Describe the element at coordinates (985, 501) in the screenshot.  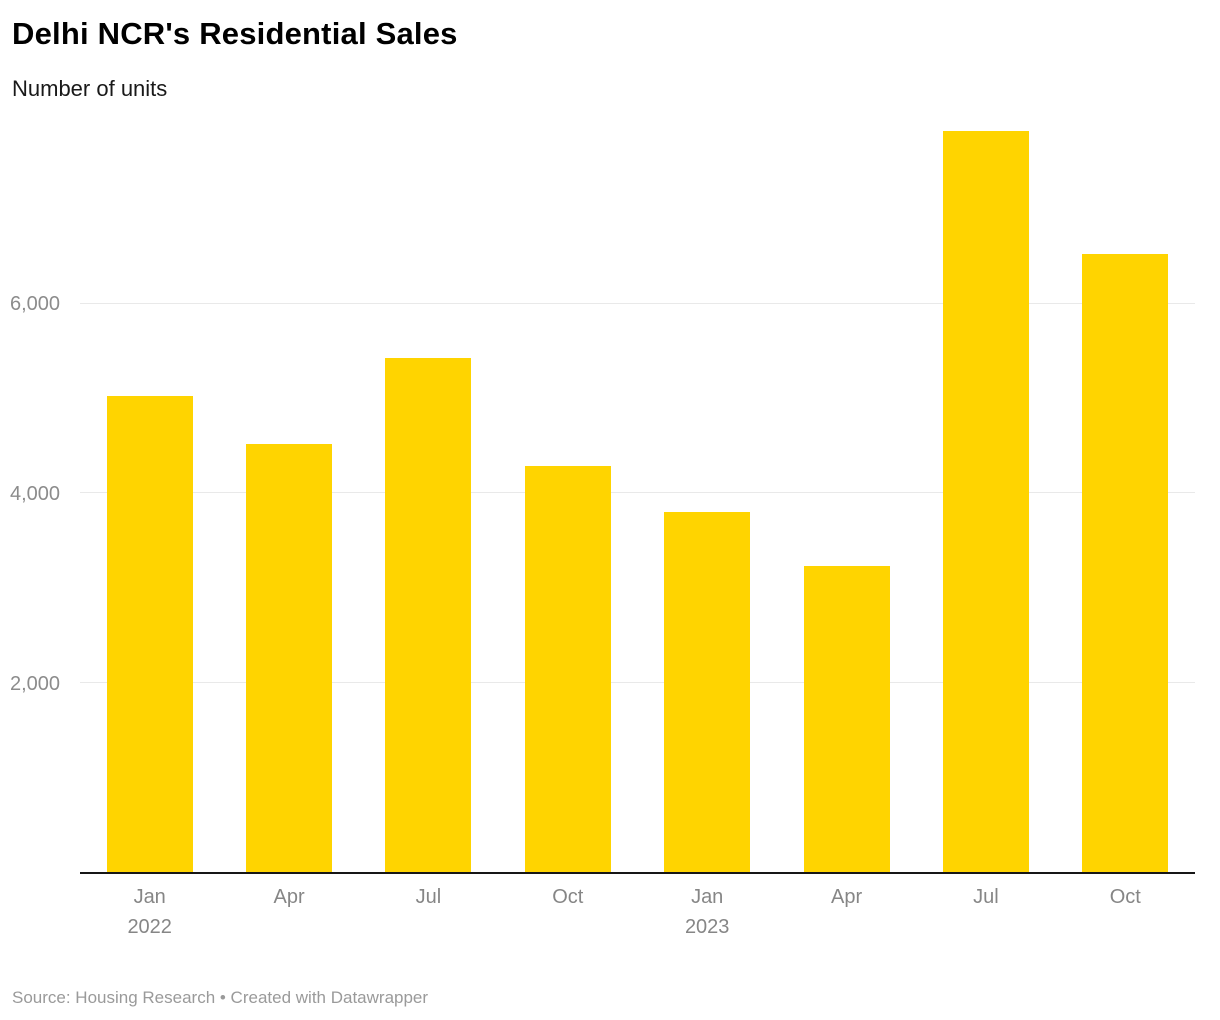
I see `bar-jul-2023` at that location.